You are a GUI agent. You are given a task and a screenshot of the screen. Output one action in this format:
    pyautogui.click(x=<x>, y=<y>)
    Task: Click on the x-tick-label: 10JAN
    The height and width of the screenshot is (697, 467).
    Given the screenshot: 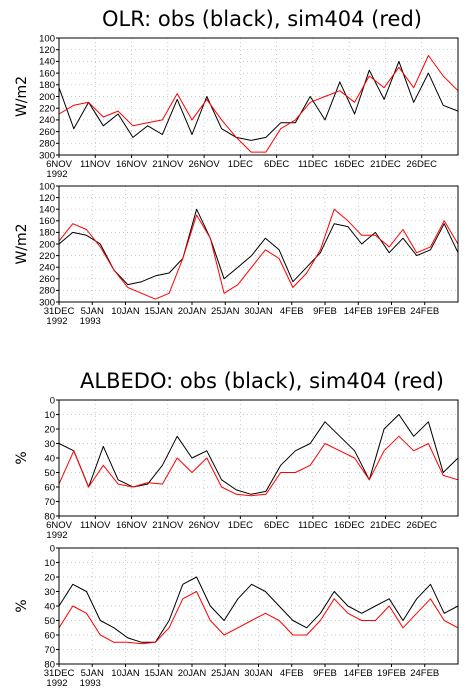 What is the action you would take?
    pyautogui.click(x=125, y=311)
    